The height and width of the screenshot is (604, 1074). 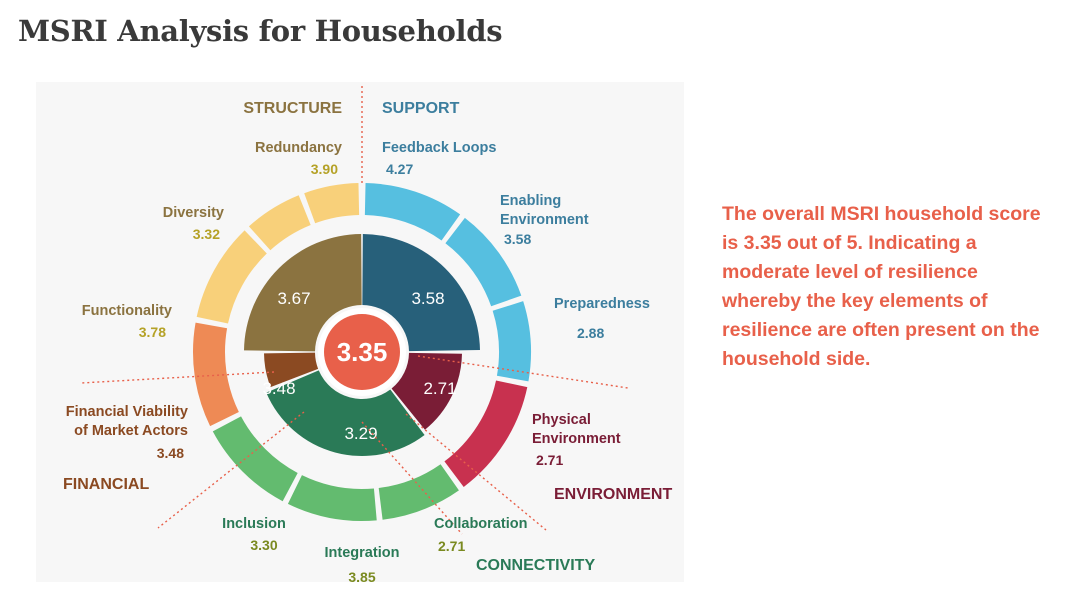 I want to click on element-value-financial-viability-of-market-actors: 3.48, so click(x=170, y=453).